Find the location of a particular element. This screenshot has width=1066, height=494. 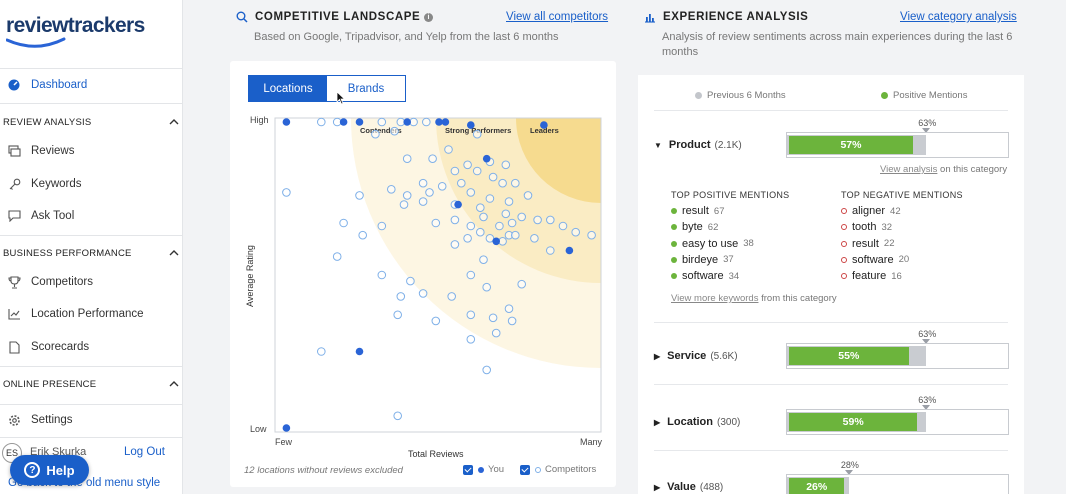

section-online-presence: ONLINE PRESENCE is located at coordinates (91, 384).